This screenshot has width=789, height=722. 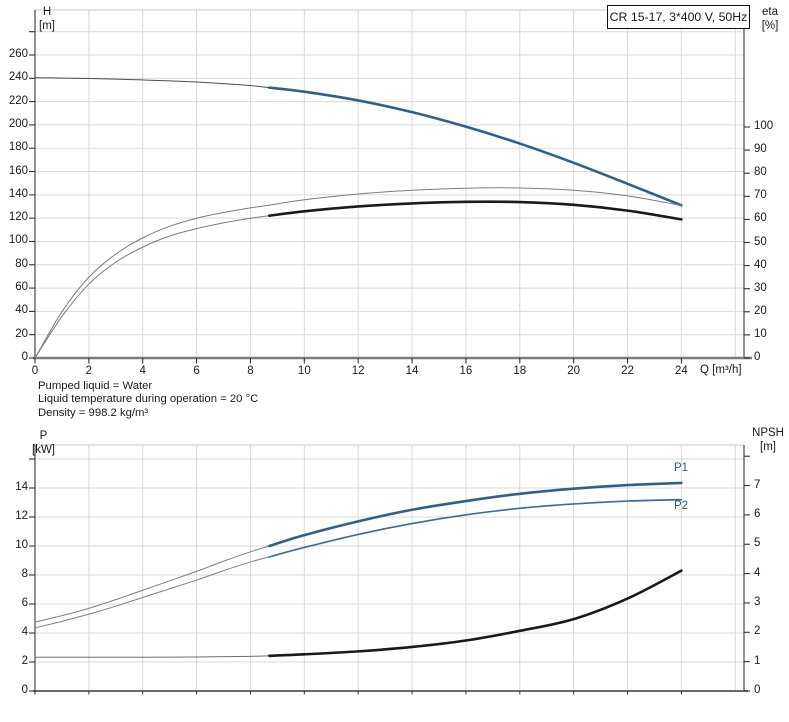 I want to click on q-axis-tick-label: 0, so click(x=35, y=371).